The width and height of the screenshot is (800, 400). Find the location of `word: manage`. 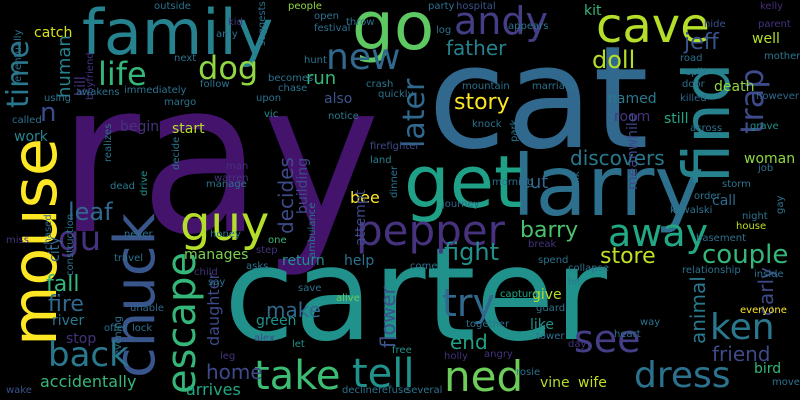

word: manage is located at coordinates (226, 184).